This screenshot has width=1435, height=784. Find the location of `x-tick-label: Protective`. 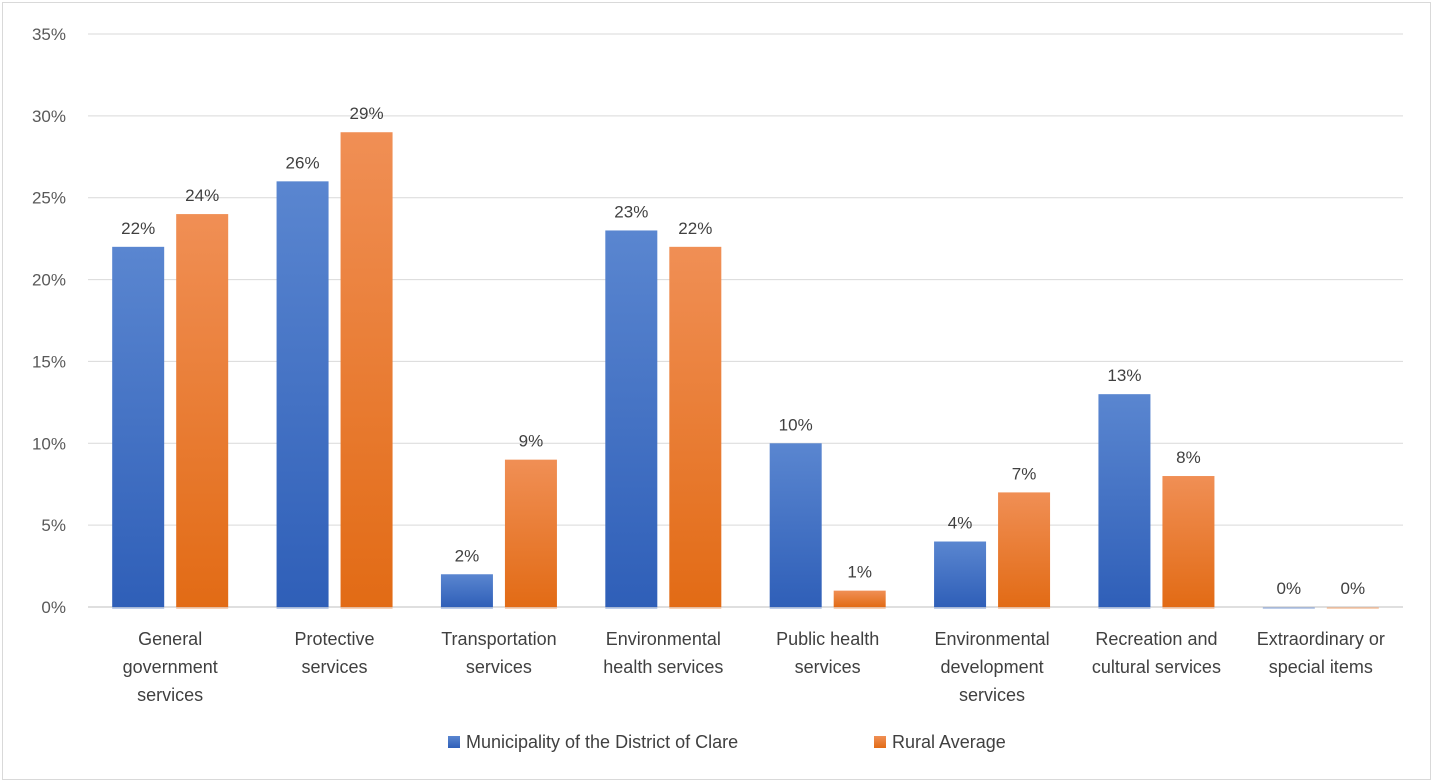

x-tick-label: Protective is located at coordinates (335, 639).